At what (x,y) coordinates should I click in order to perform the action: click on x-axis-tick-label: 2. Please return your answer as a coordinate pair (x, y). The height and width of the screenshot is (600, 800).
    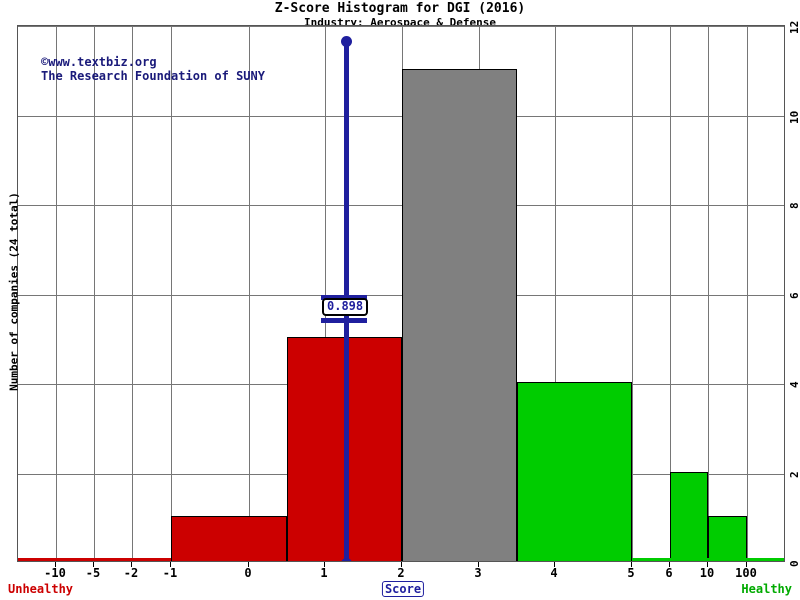
    Looking at the image, I should click on (401, 573).